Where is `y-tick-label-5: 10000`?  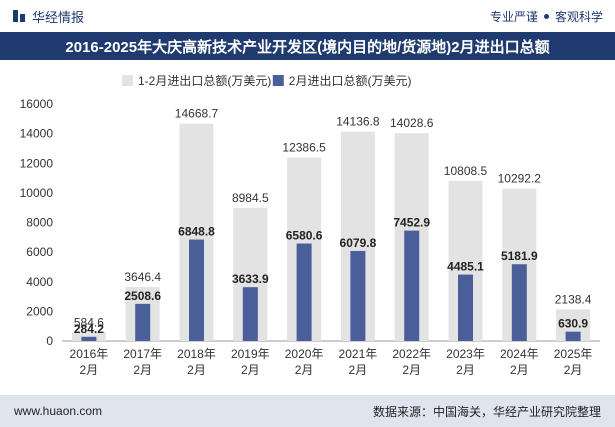 y-tick-label-5: 10000 is located at coordinates (37, 193).